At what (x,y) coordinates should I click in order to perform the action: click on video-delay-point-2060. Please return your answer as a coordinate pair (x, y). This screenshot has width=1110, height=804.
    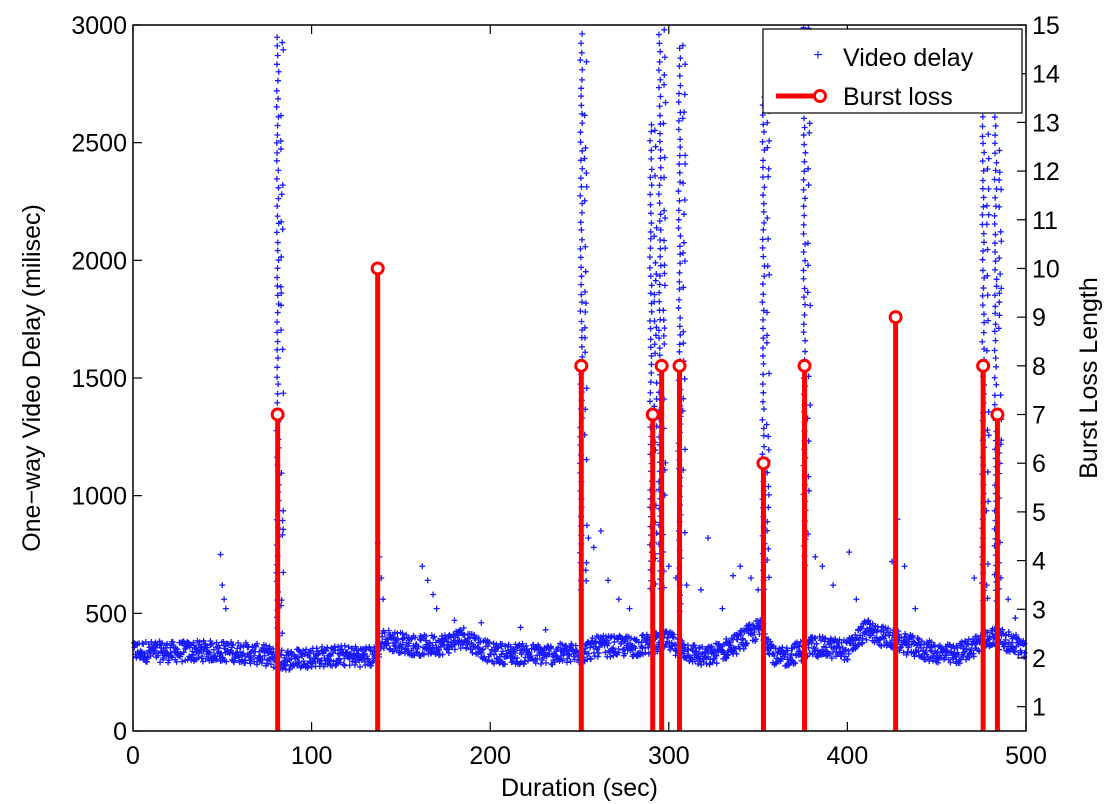
    Looking at the image, I should click on (281, 221).